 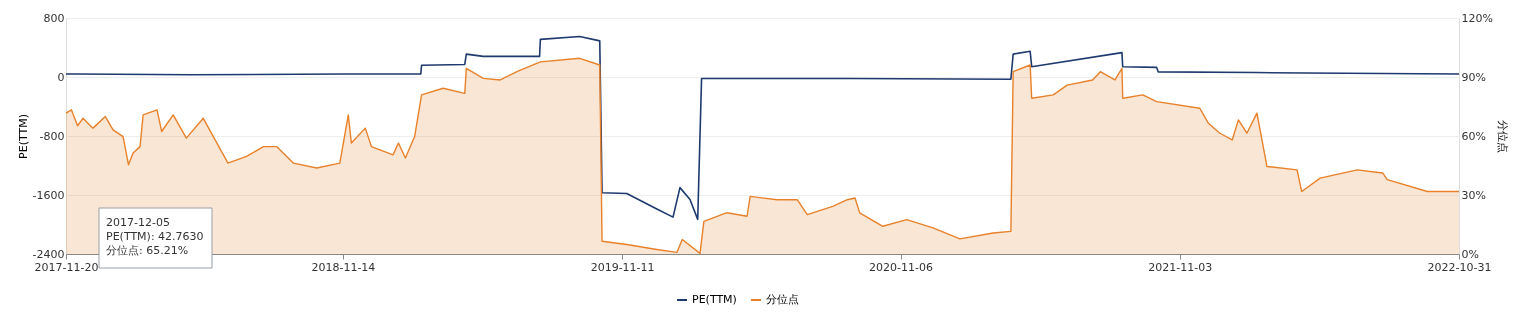 What do you see at coordinates (66, 267) in the screenshot?
I see `x-tick-label: 2017-11-20` at bounding box center [66, 267].